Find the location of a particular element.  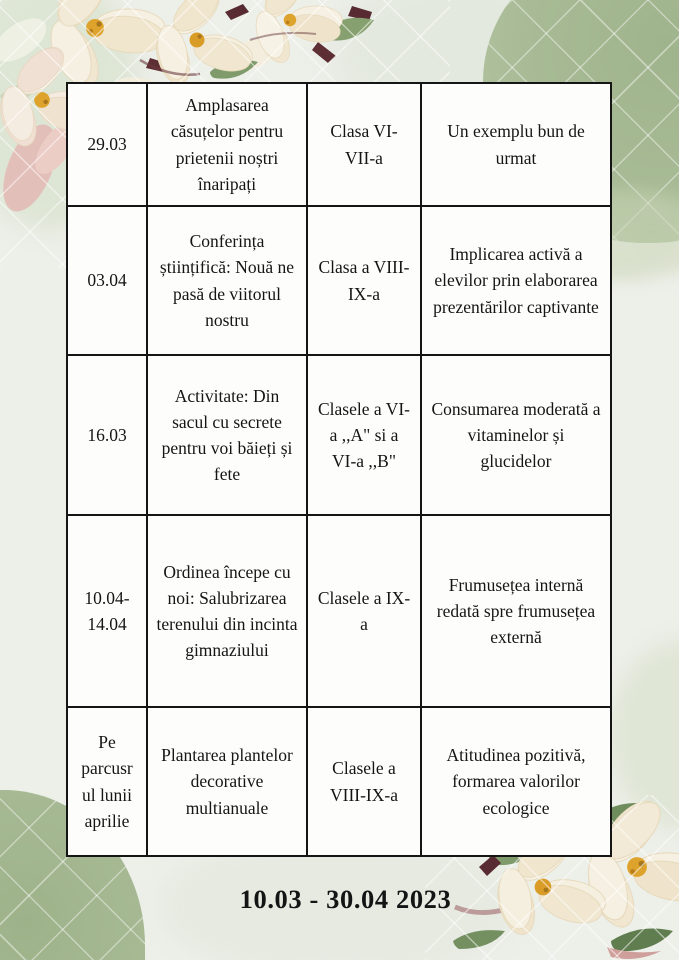

date-text: 16.03 is located at coordinates (107, 434).